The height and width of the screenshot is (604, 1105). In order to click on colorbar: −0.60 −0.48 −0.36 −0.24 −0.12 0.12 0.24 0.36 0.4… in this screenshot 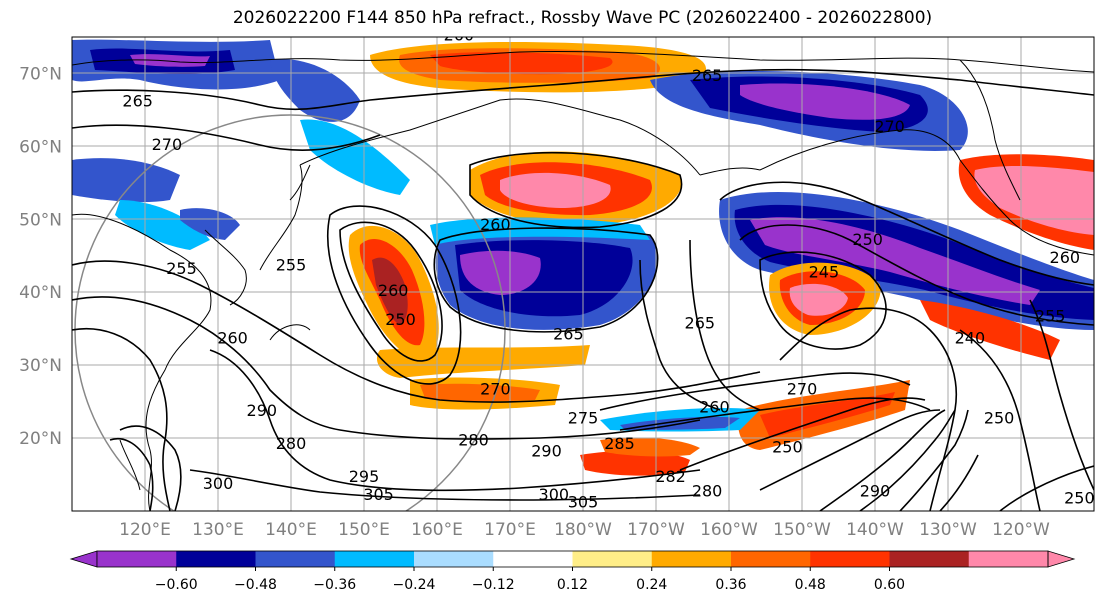, I will do `click(572, 571)`.